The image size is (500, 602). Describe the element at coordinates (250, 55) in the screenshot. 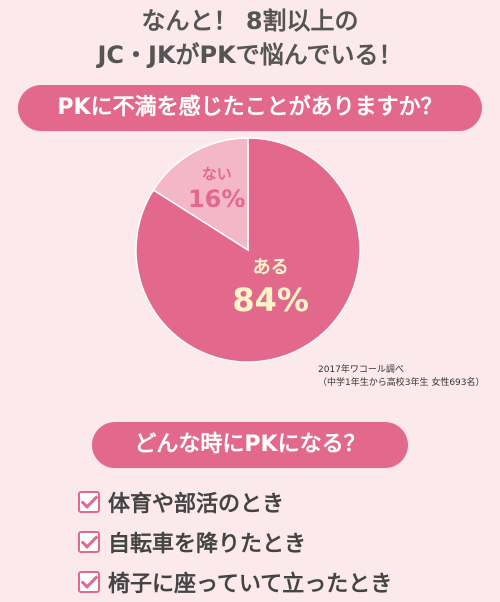

I see `headline-line-2: JC・JKがPKで悩んでいる！` at that location.